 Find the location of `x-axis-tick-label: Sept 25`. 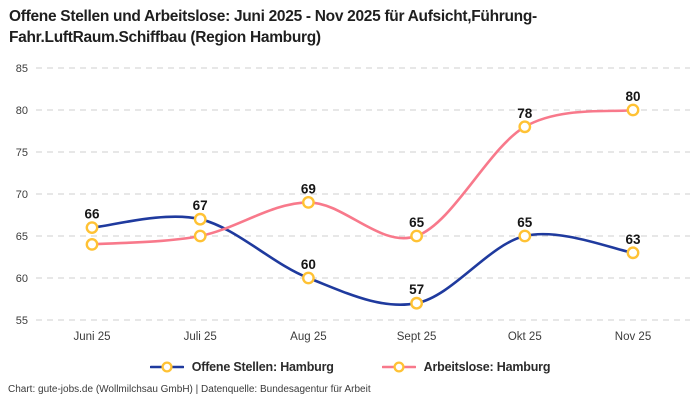

x-axis-tick-label: Sept 25 is located at coordinates (417, 337).